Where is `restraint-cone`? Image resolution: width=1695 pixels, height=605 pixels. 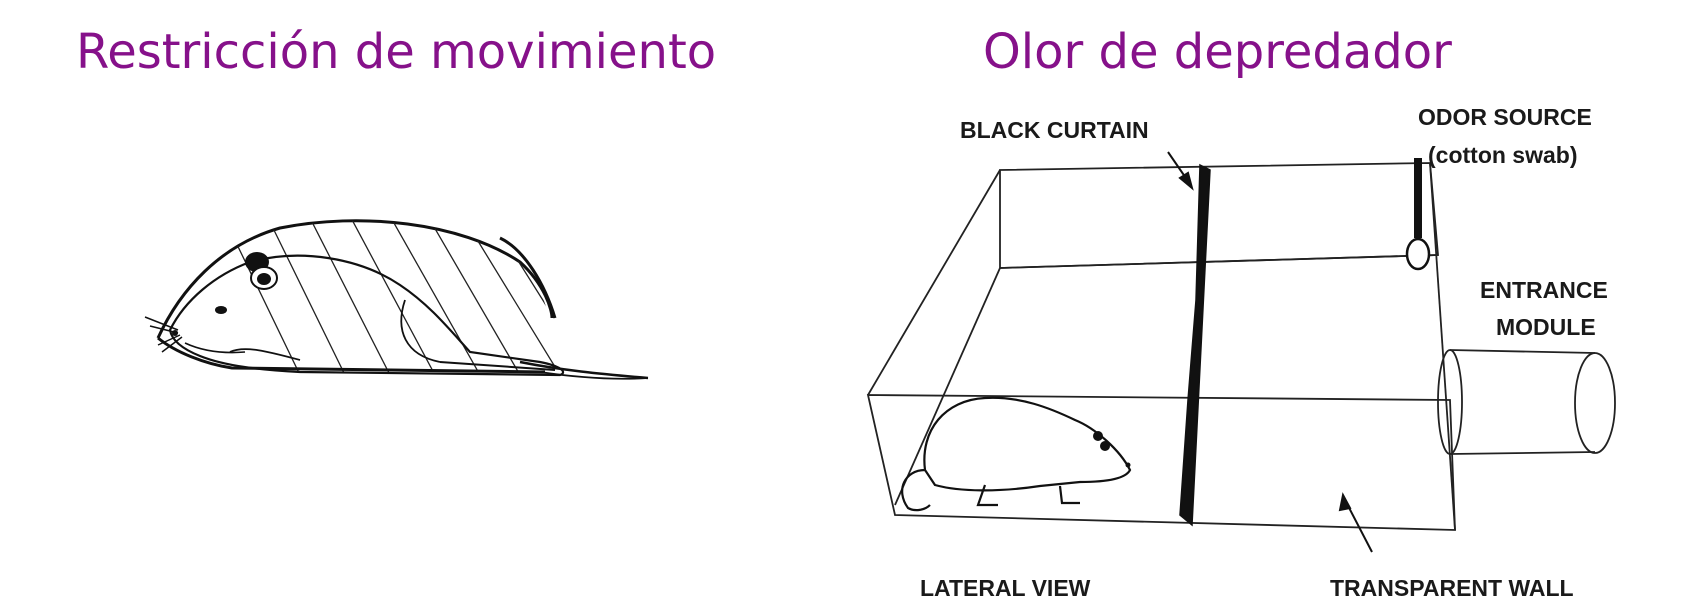
restraint-cone is located at coordinates (355, 279).